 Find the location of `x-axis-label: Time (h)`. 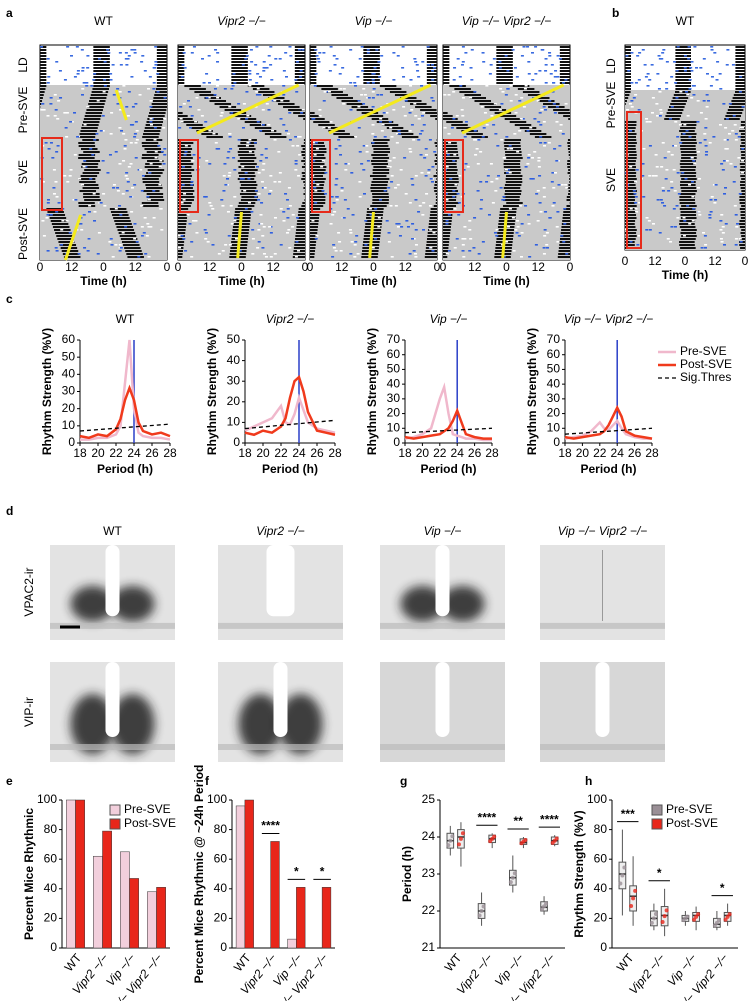

x-axis-label: Time (h) is located at coordinates (103, 281).